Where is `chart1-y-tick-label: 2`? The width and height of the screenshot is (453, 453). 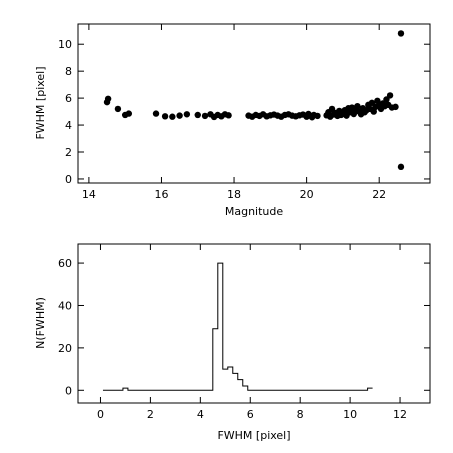
chart1-y-tick-label: 2 is located at coordinates (68, 152).